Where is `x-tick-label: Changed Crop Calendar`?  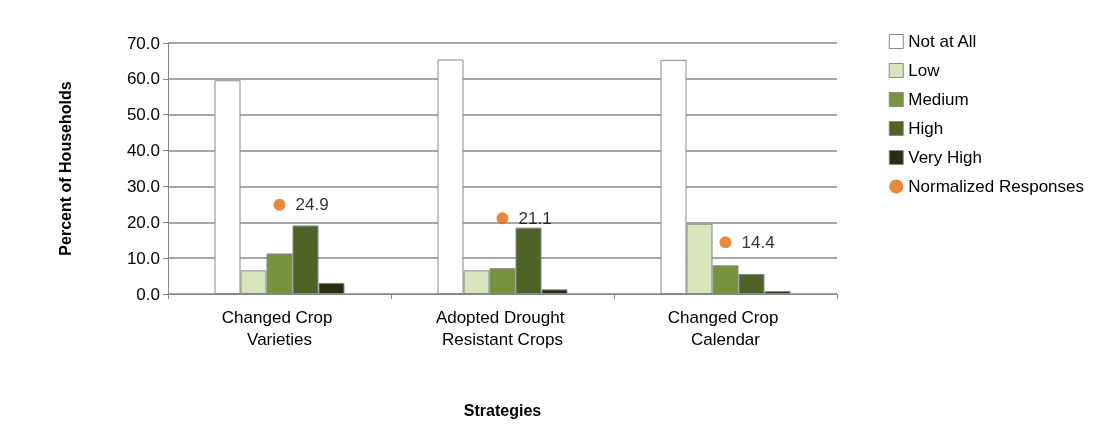
x-tick-label: Changed Crop Calendar is located at coordinates (725, 328).